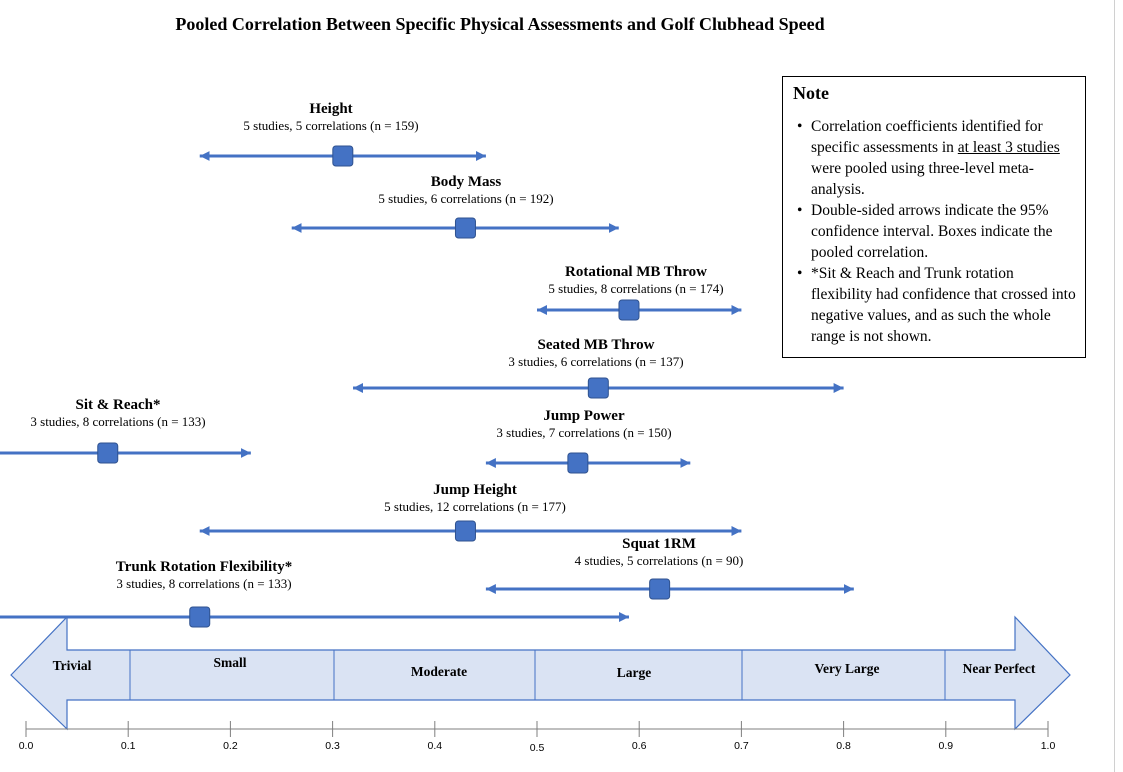 This screenshot has height=772, width=1123. I want to click on x-tick-label: 0.5, so click(537, 748).